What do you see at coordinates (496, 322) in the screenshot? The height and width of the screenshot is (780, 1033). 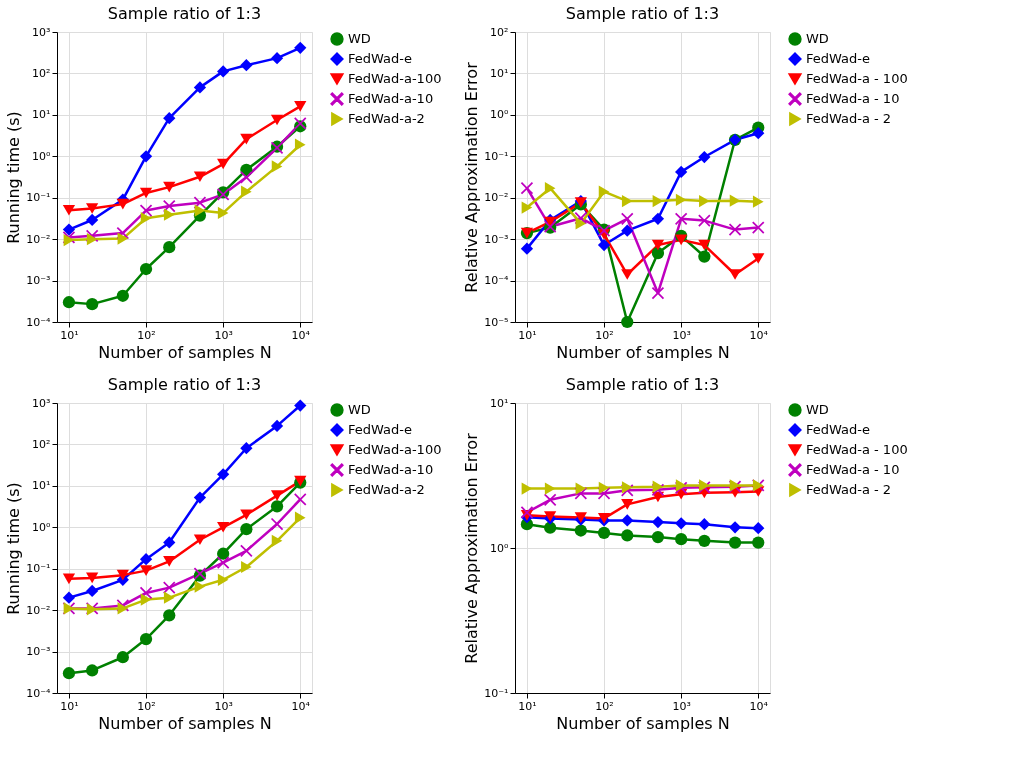 I see `y-tick-label: 10⁻⁵` at bounding box center [496, 322].